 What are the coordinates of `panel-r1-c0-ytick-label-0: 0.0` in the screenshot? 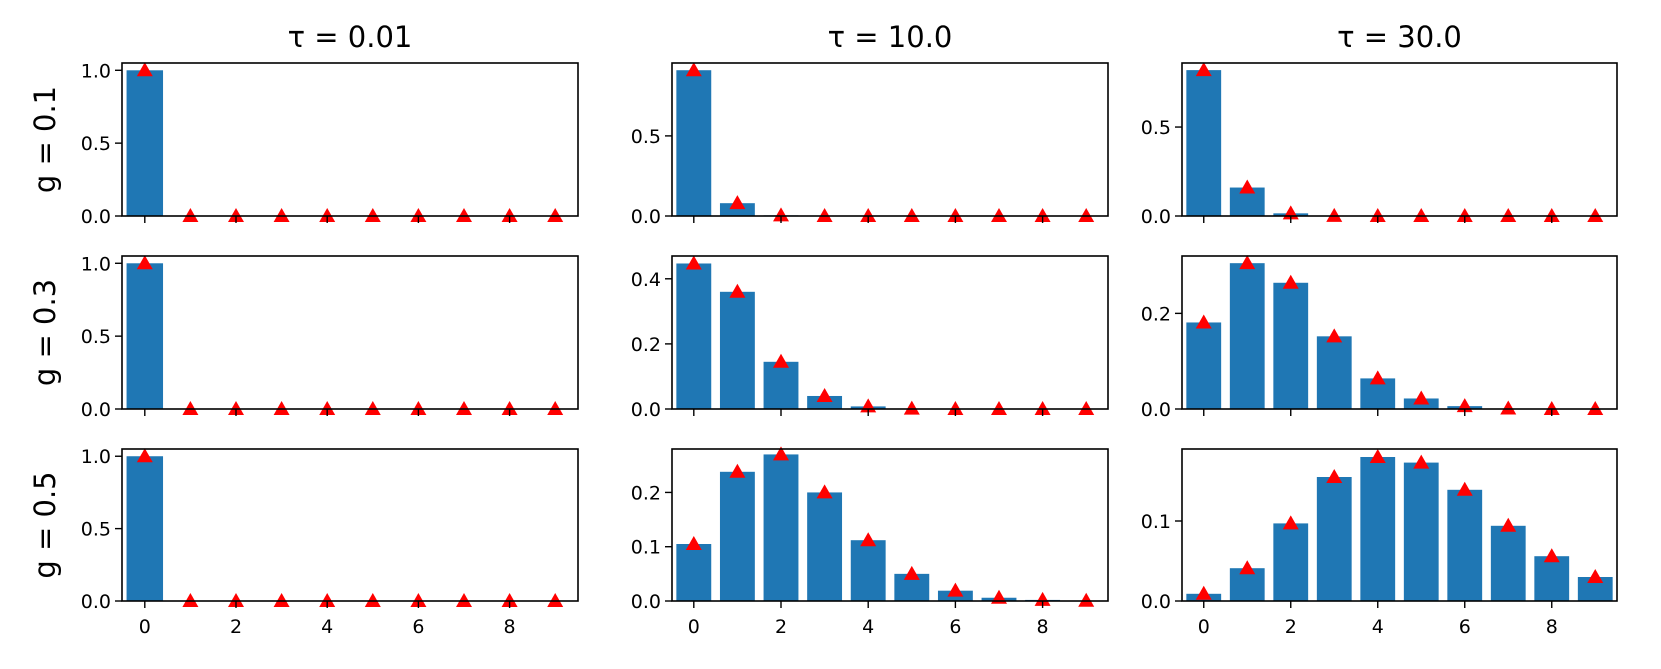 It's located at (96, 410).